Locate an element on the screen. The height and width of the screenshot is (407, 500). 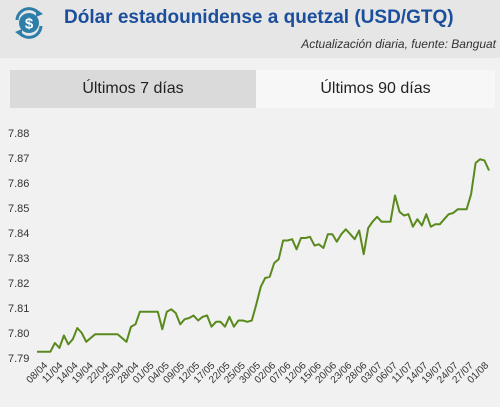
y-tick-label: 7.82 is located at coordinates (18, 284).